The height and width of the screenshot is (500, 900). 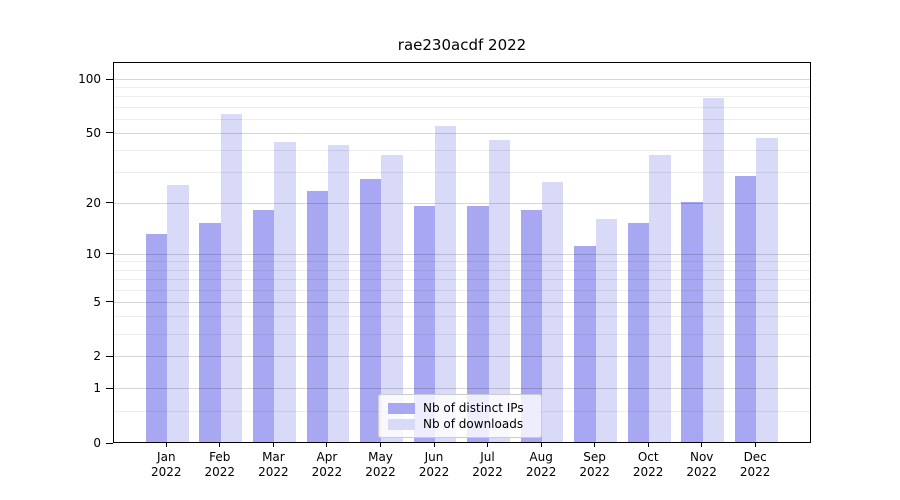 I want to click on y-tick-label-5: 5, so click(x=97, y=301).